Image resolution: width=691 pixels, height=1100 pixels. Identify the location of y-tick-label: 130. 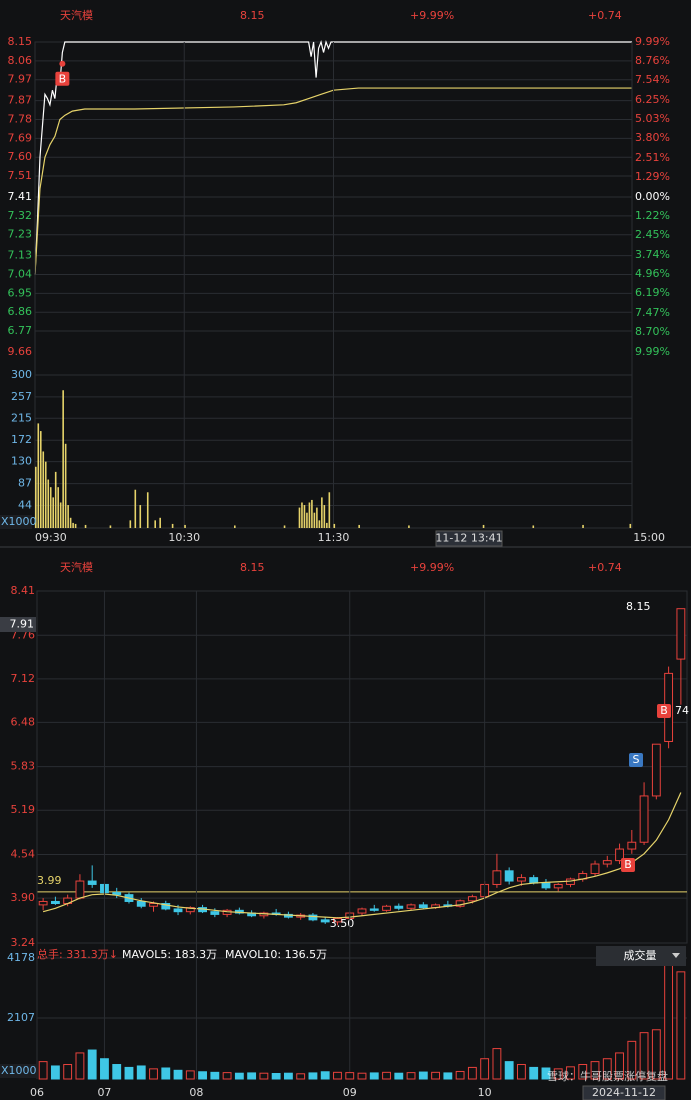
(21, 461).